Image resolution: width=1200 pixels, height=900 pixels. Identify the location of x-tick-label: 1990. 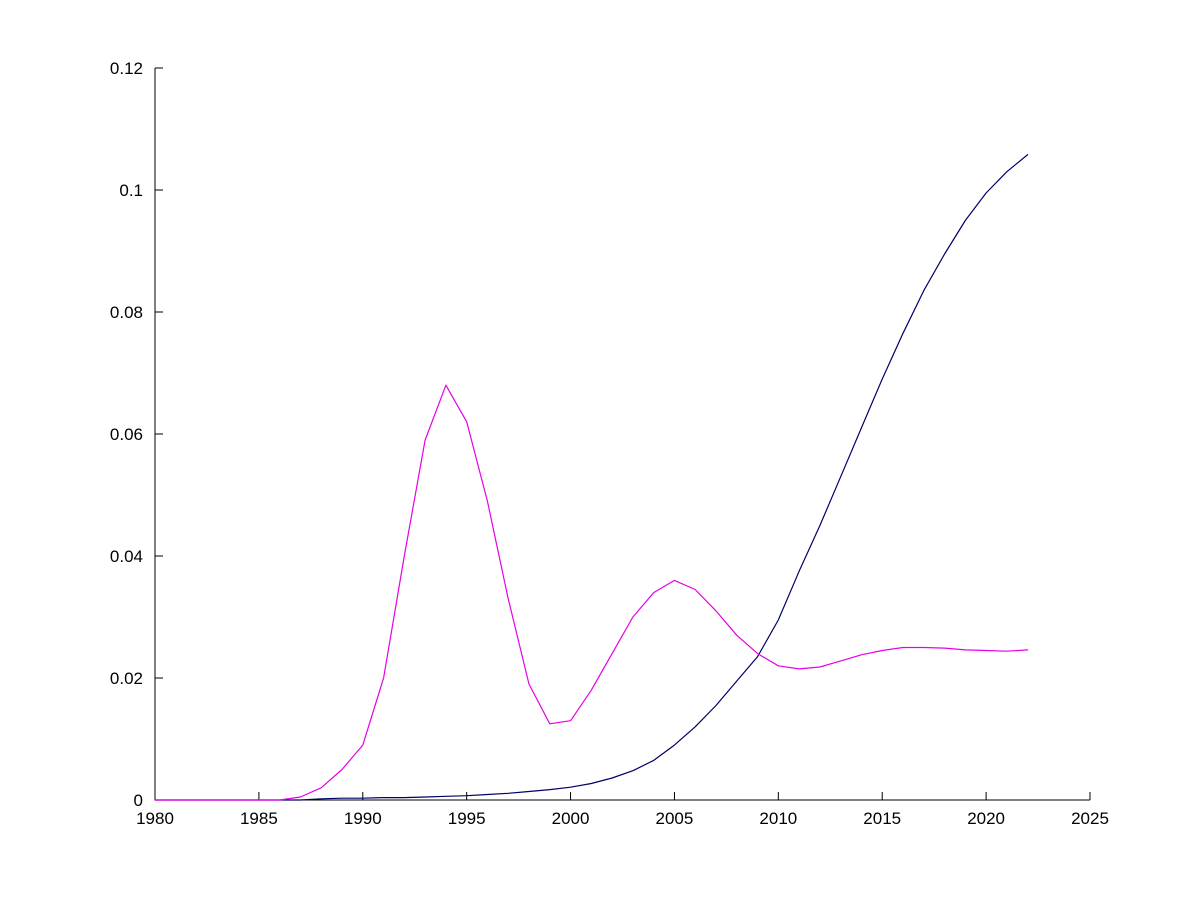
(363, 818).